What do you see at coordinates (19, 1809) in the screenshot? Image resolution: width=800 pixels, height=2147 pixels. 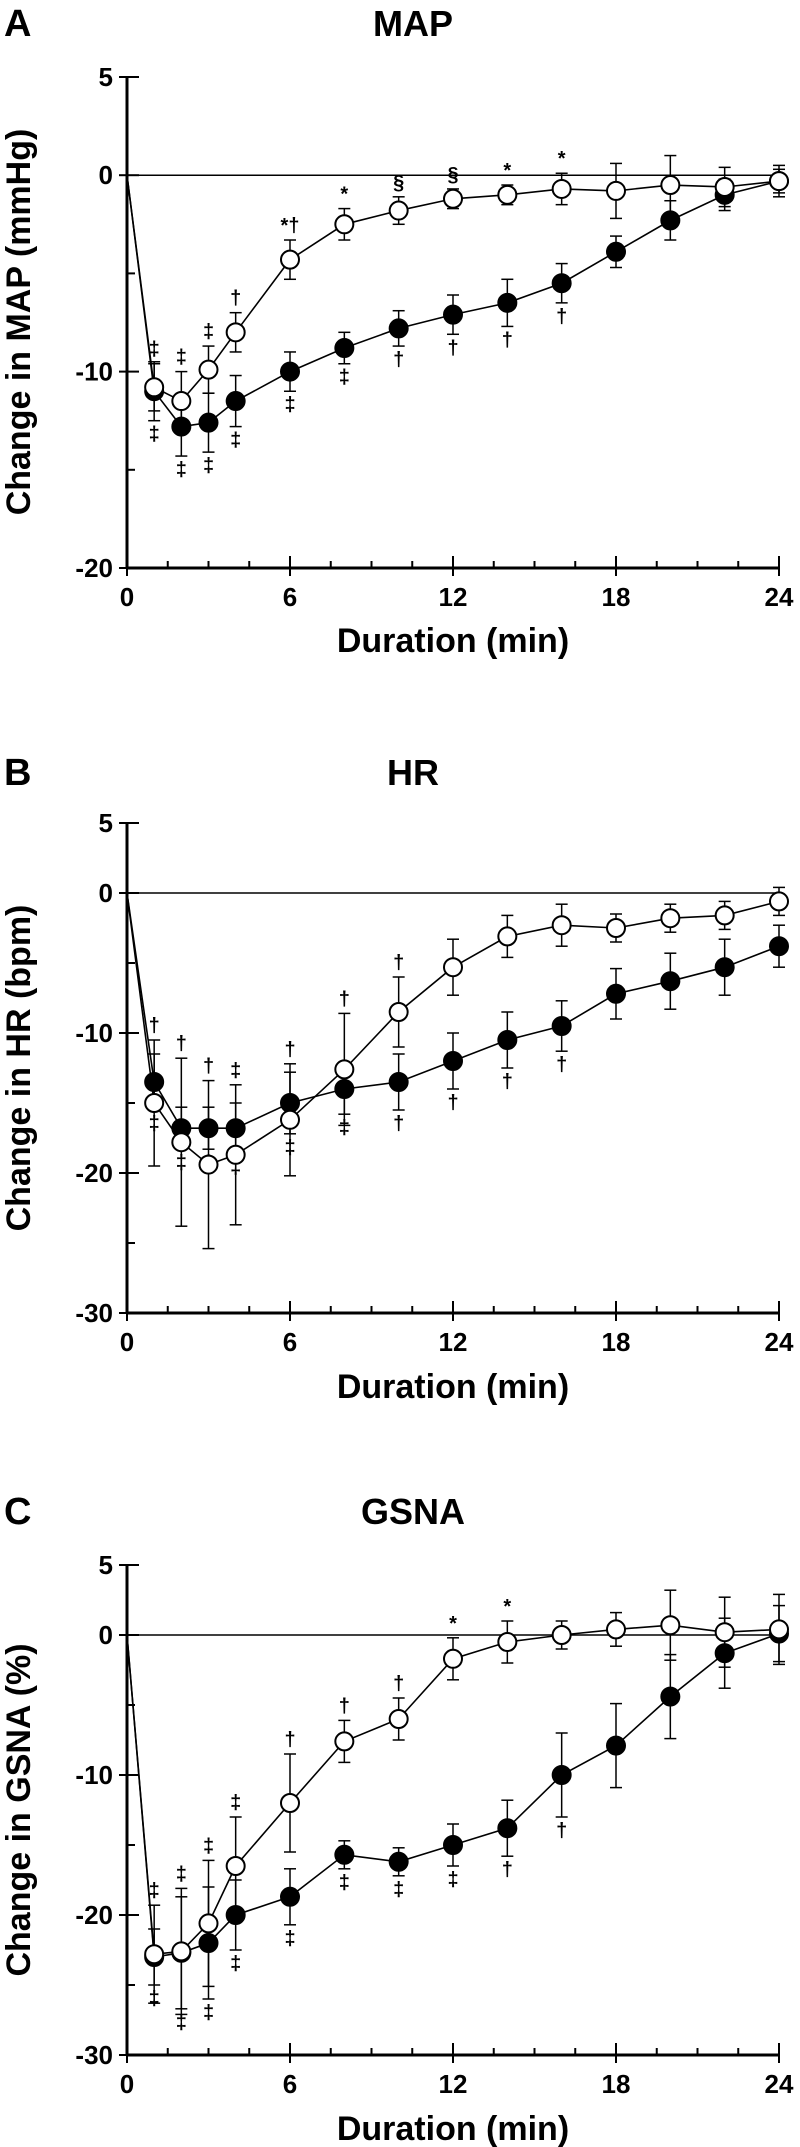 I see `y-axis-title: Change in GSNA (%)` at bounding box center [19, 1809].